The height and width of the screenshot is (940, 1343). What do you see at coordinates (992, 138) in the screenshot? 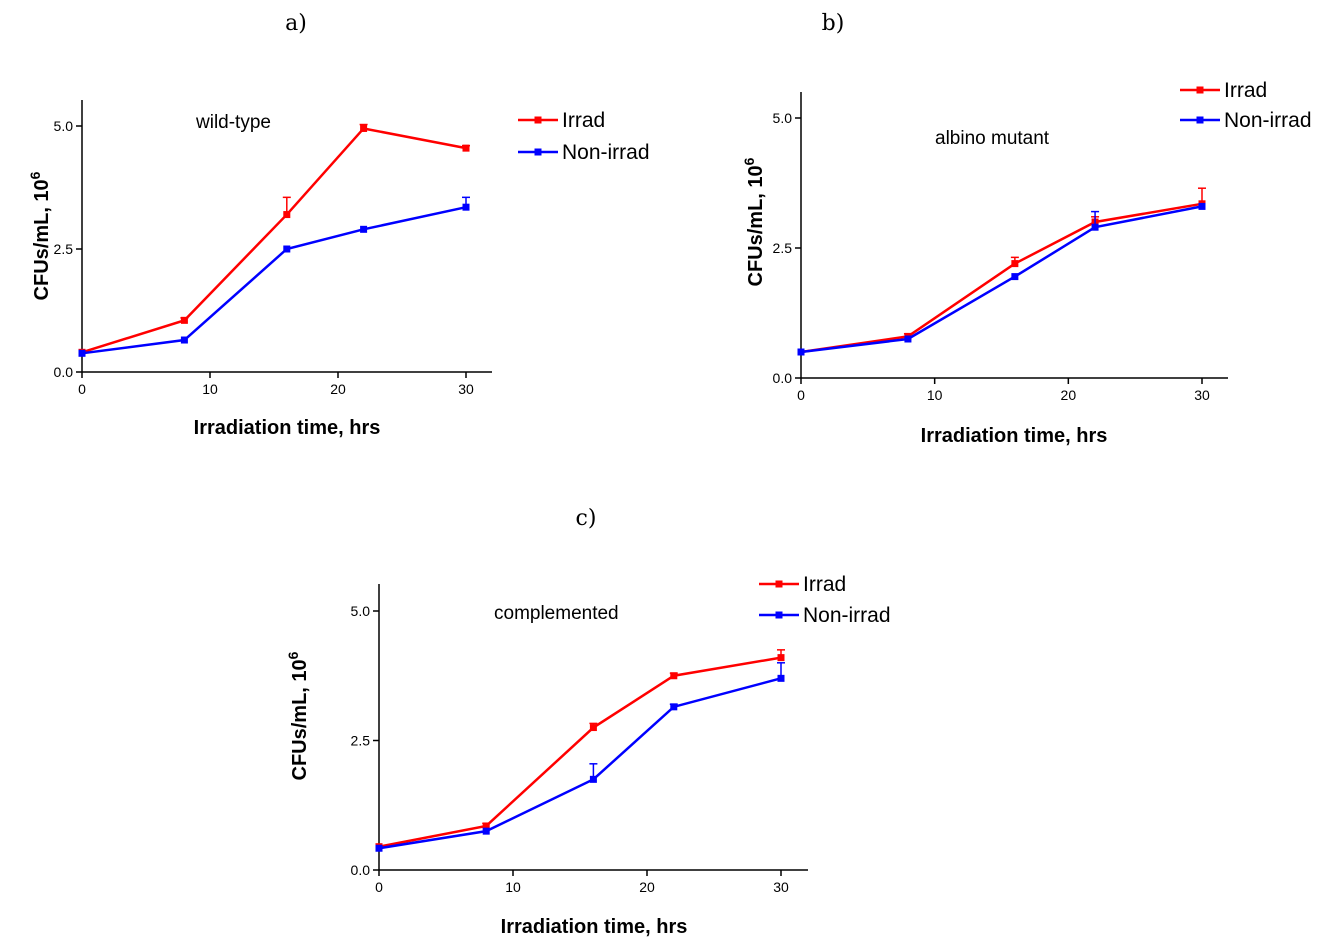
I see `panel-annotation: albino mutant` at bounding box center [992, 138].